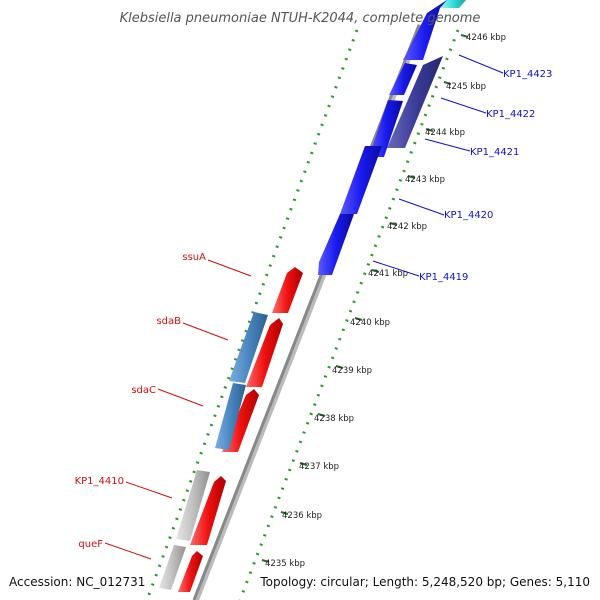  Describe the element at coordinates (352, 371) in the screenshot. I see `kbp-label: 4239 kbp` at that location.